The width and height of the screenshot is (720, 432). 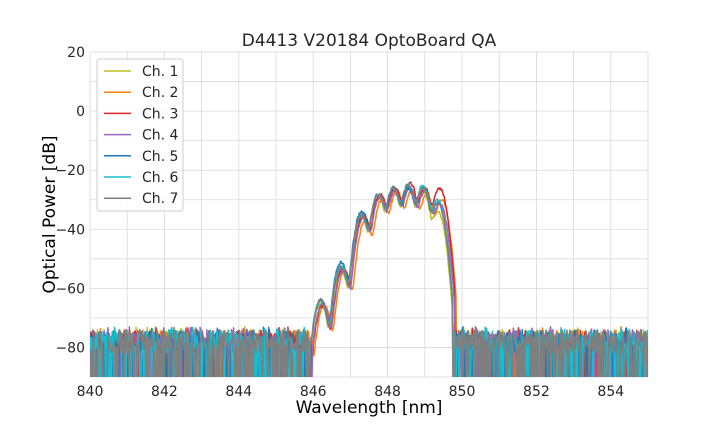 I want to click on legend-label: Ch. 6, so click(x=160, y=178).